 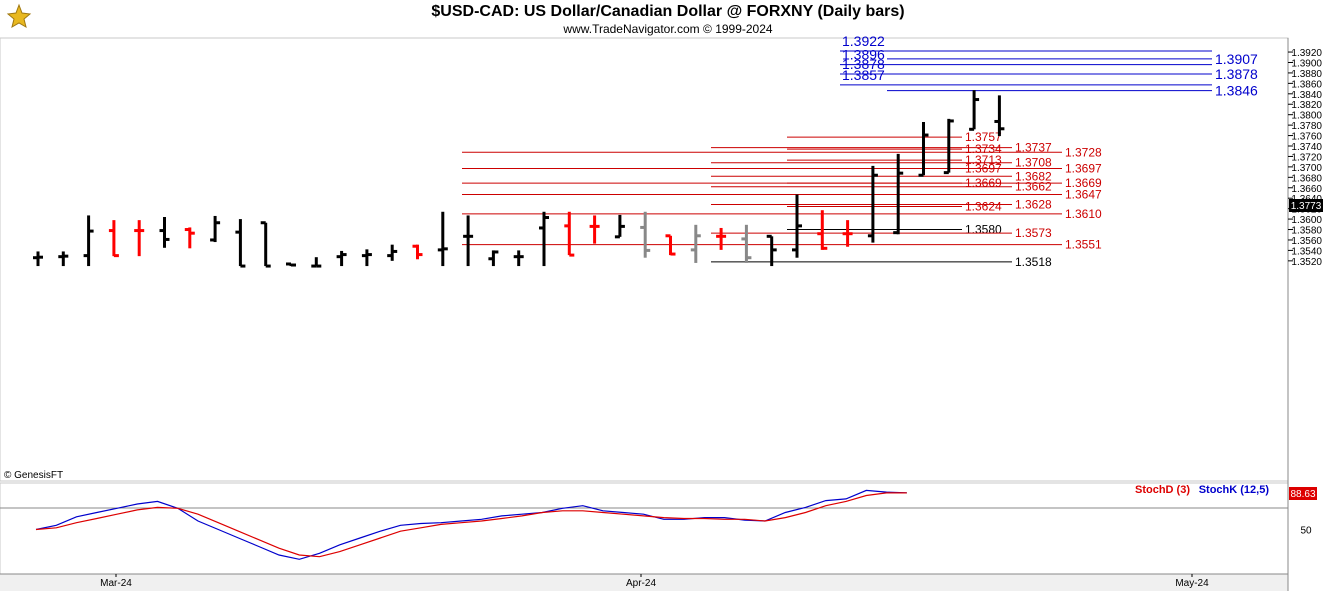 What do you see at coordinates (1192, 583) in the screenshot?
I see `date-tick-label: May-24` at bounding box center [1192, 583].